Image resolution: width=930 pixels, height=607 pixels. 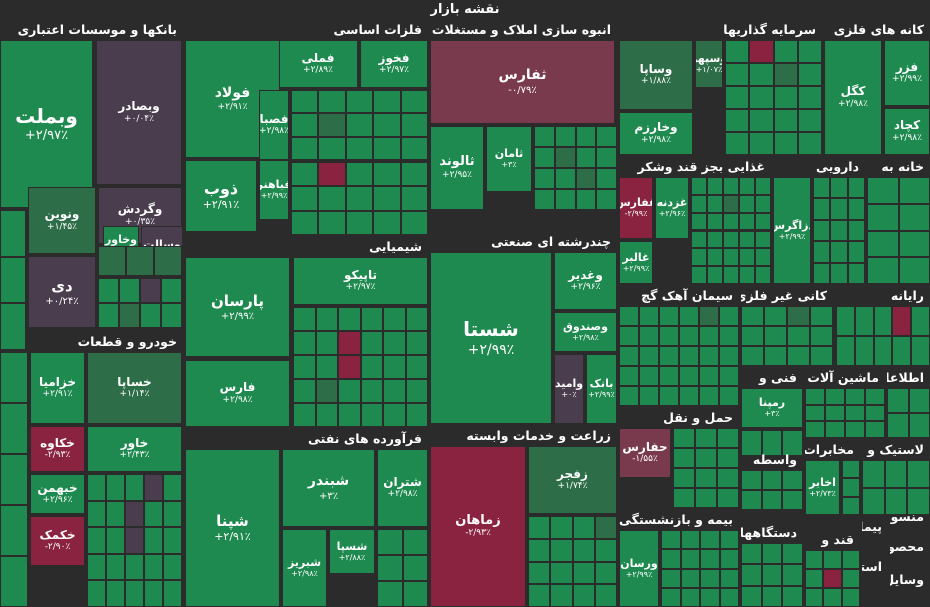 I want to click on stock-tile: غالبر +۲/۹۹٪, so click(x=636, y=262).